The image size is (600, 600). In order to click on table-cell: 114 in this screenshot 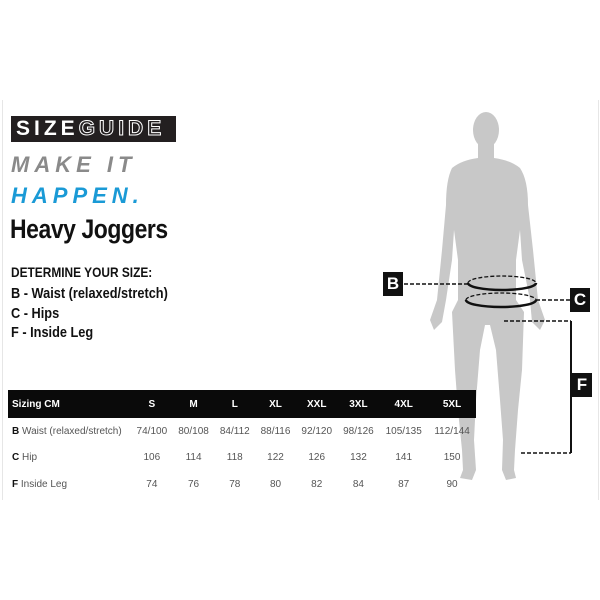, I will do `click(193, 458)`.